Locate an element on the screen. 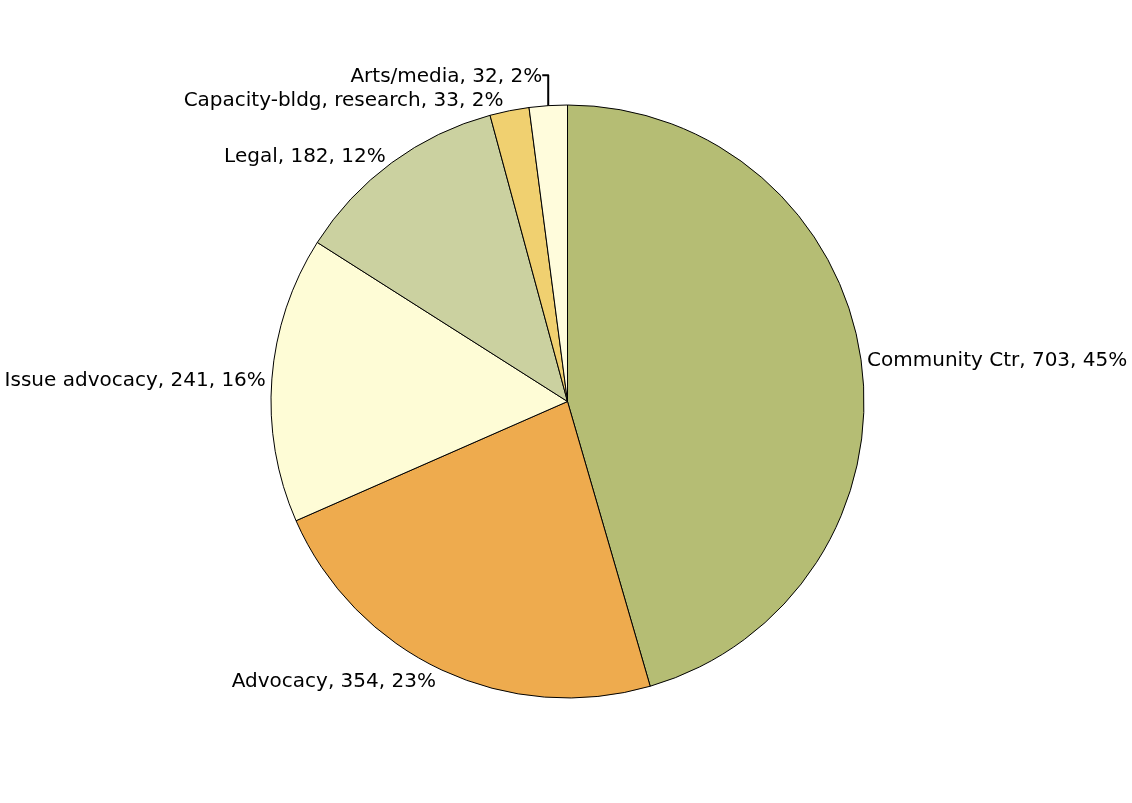 This screenshot has height=803, width=1132. slice-label: Capacity-bldg, research, 33, 2% is located at coordinates (343, 99).